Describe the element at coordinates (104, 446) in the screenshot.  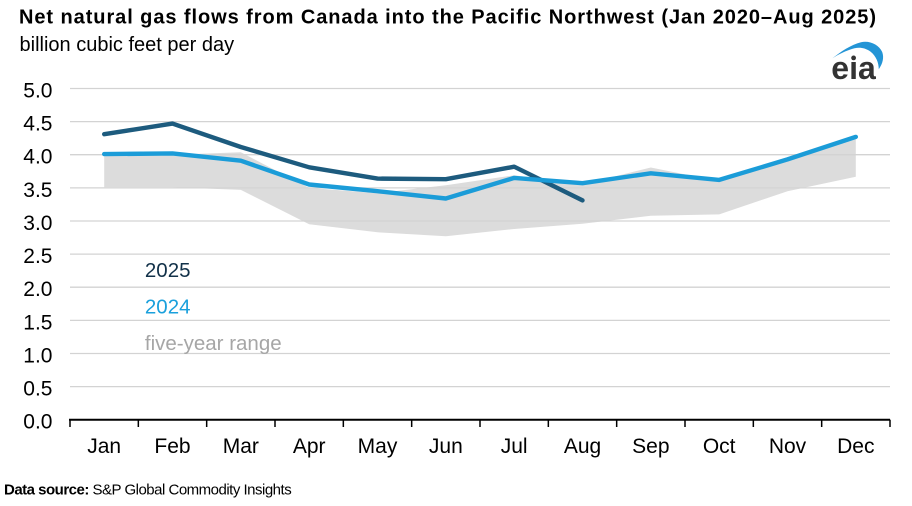
I see `svg-text: Jan` at that location.